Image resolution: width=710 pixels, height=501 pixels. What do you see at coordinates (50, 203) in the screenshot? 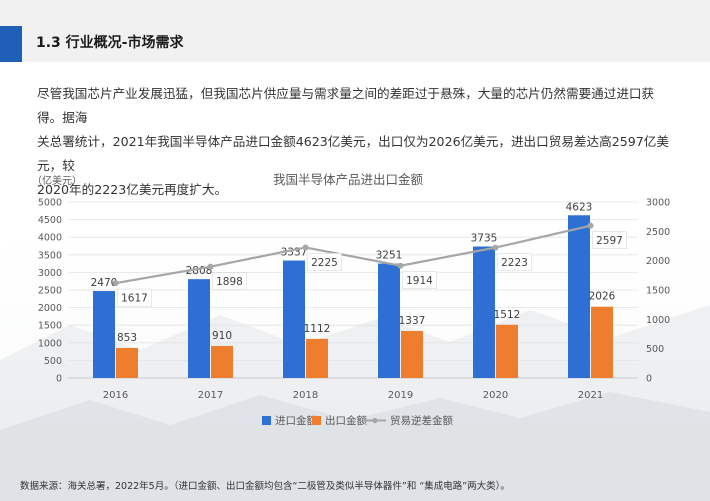
I see `y-tick-label: 5000` at bounding box center [50, 203].